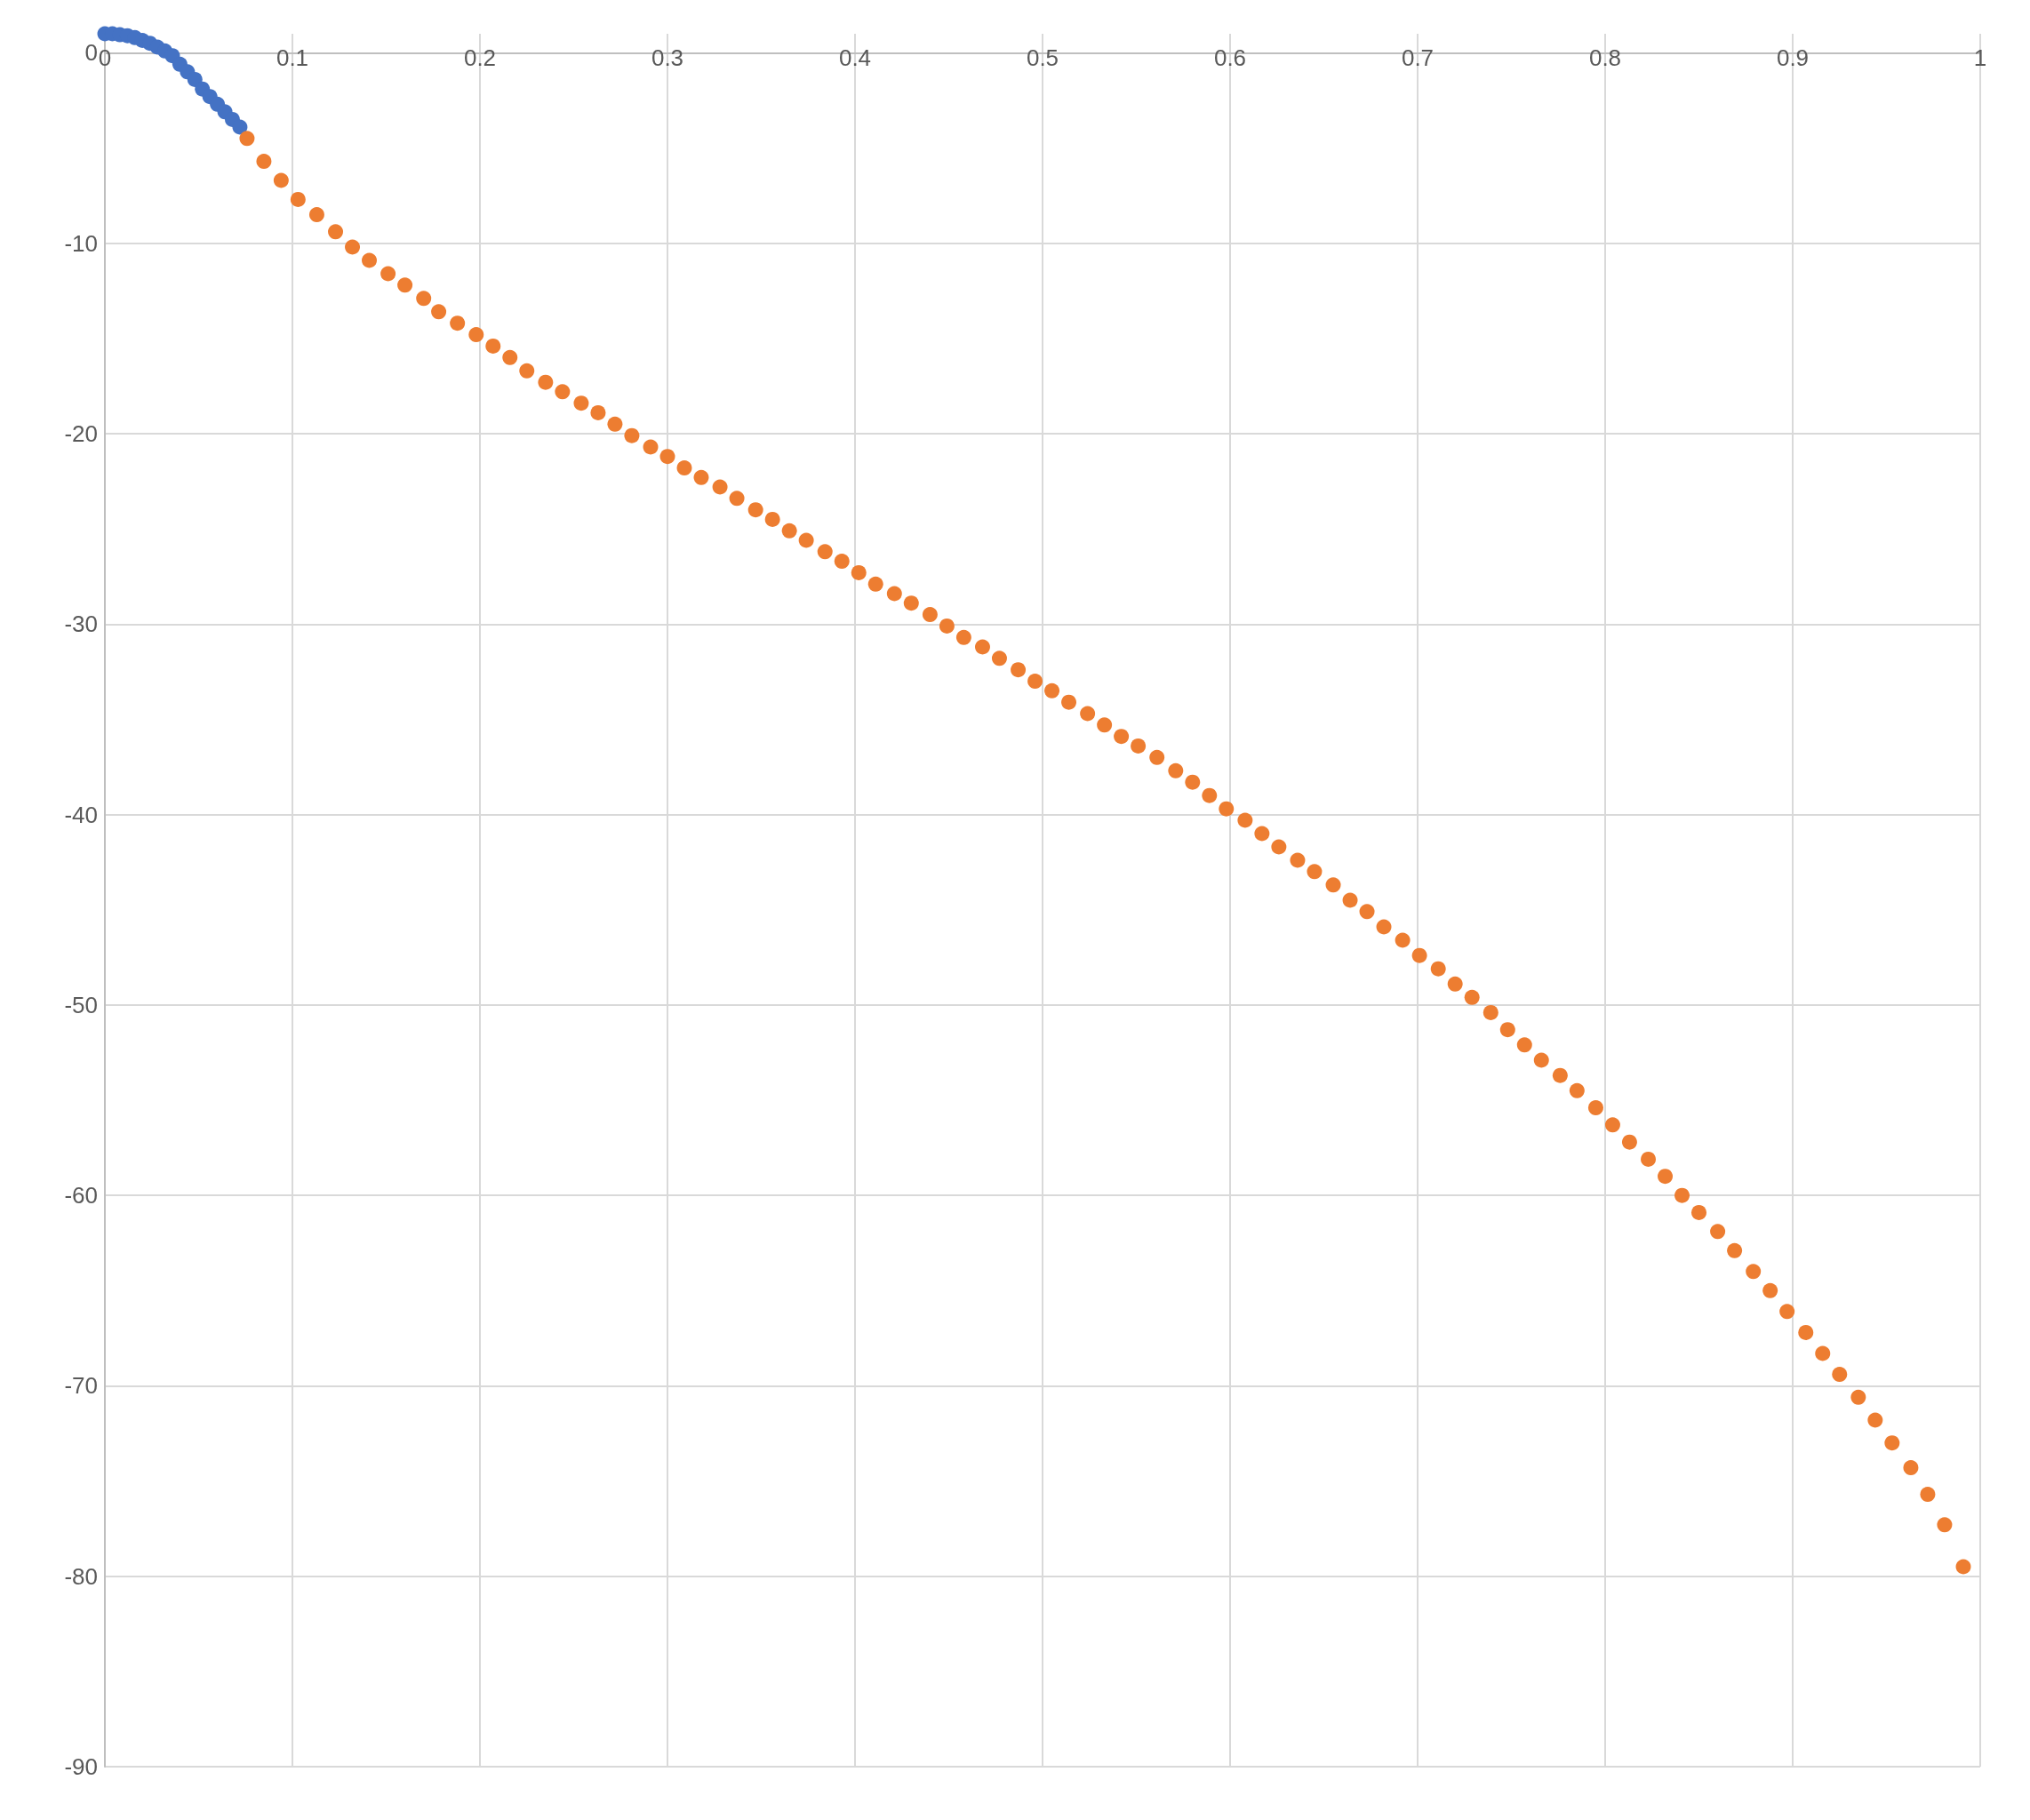 The width and height of the screenshot is (2030, 1820). What do you see at coordinates (81, 243) in the screenshot?
I see `y-tick-label: -10` at bounding box center [81, 243].